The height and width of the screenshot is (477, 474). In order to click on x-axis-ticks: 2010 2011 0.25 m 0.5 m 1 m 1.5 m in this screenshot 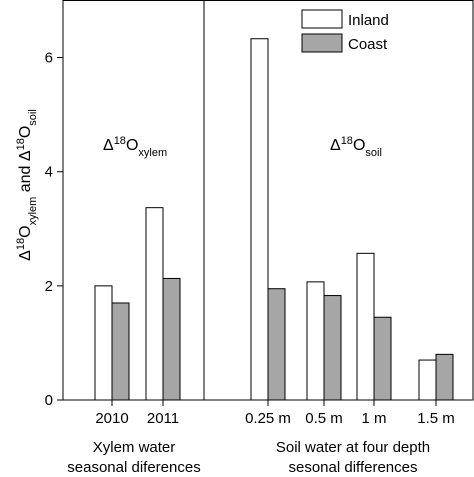, I will do `click(275, 413)`.